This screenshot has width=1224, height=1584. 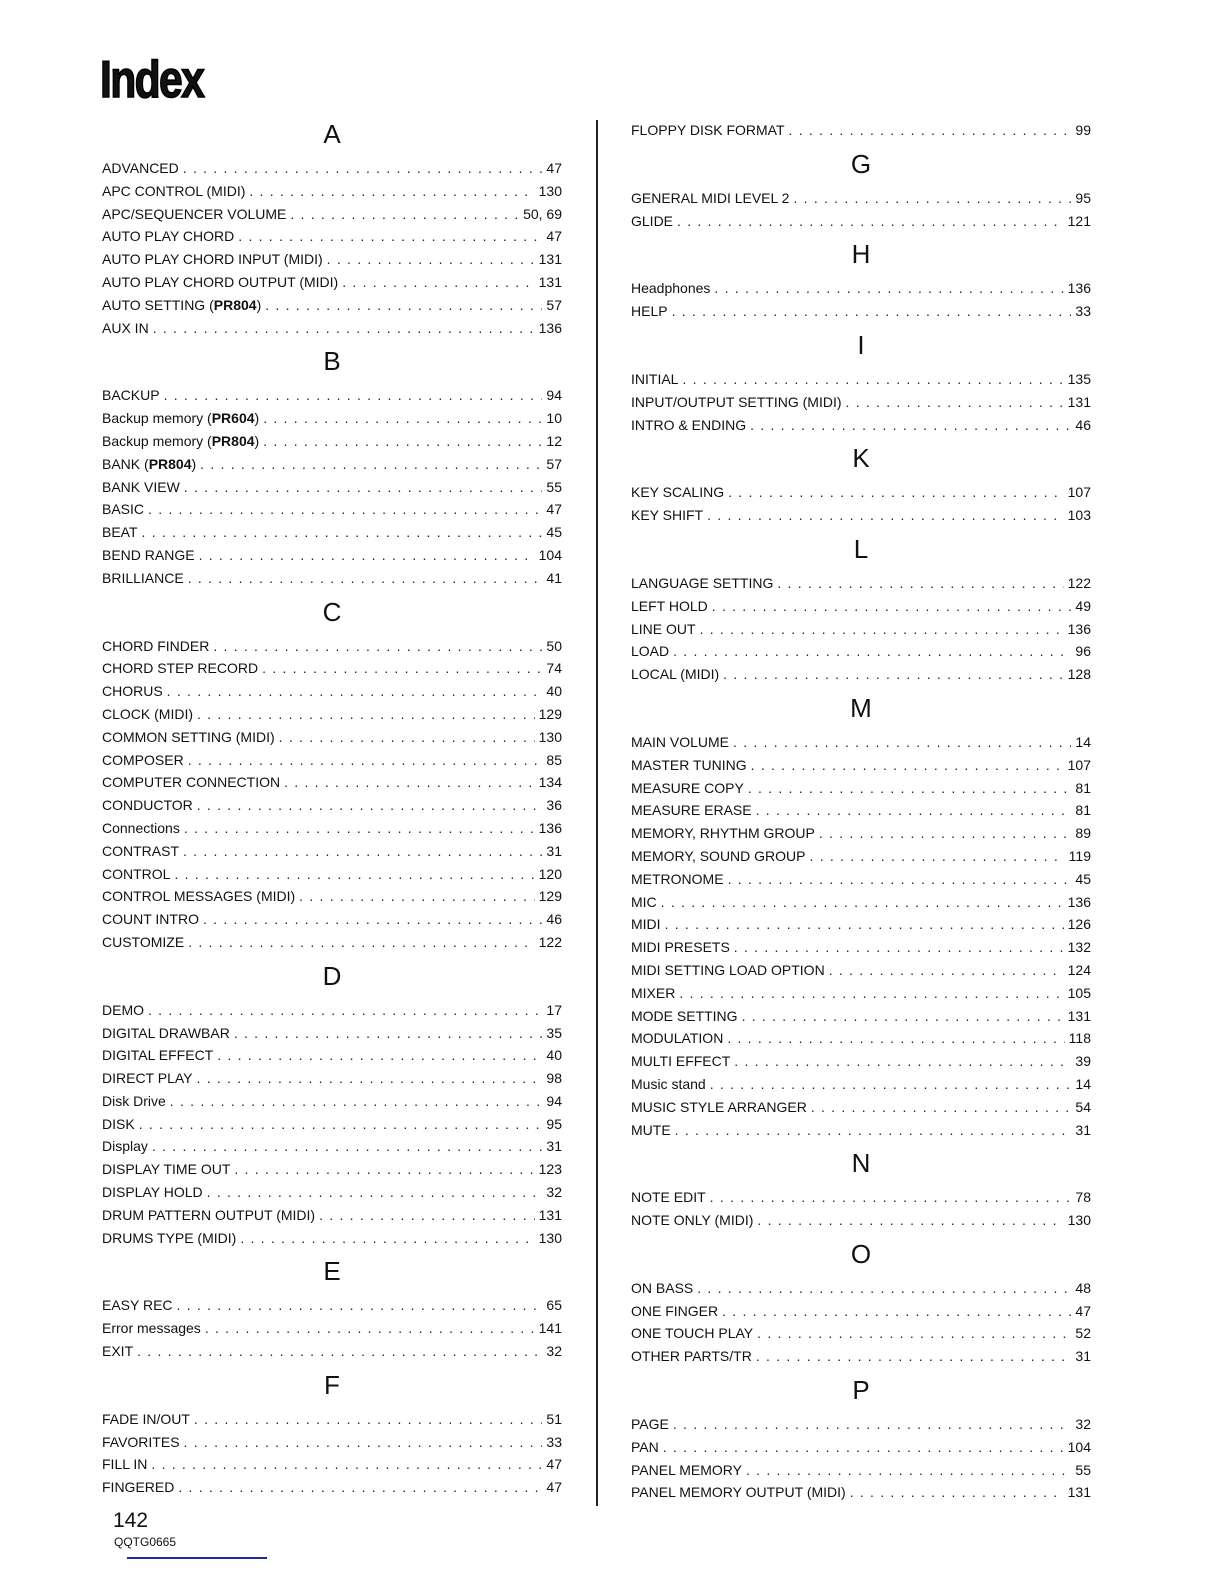 What do you see at coordinates (332, 1033) in the screenshot?
I see `index-entry: DIGITAL DRAWBAR 35` at bounding box center [332, 1033].